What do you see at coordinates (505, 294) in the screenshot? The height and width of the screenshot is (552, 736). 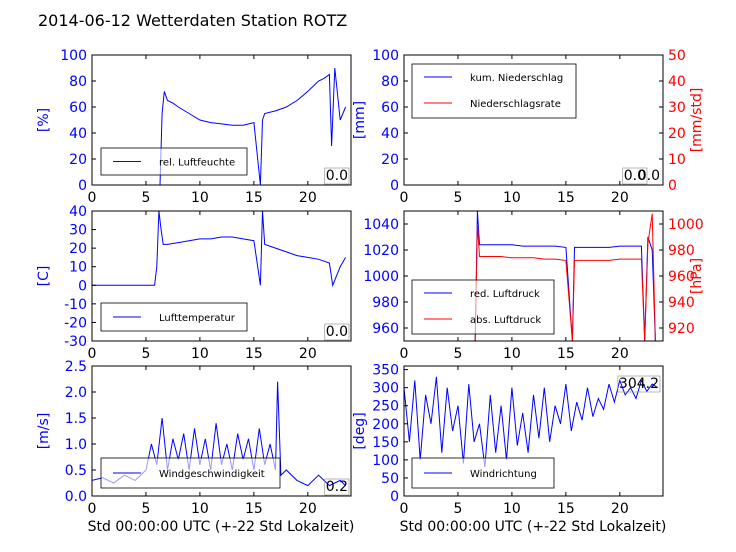 I see `legend-label: red. Luftdruck` at bounding box center [505, 294].